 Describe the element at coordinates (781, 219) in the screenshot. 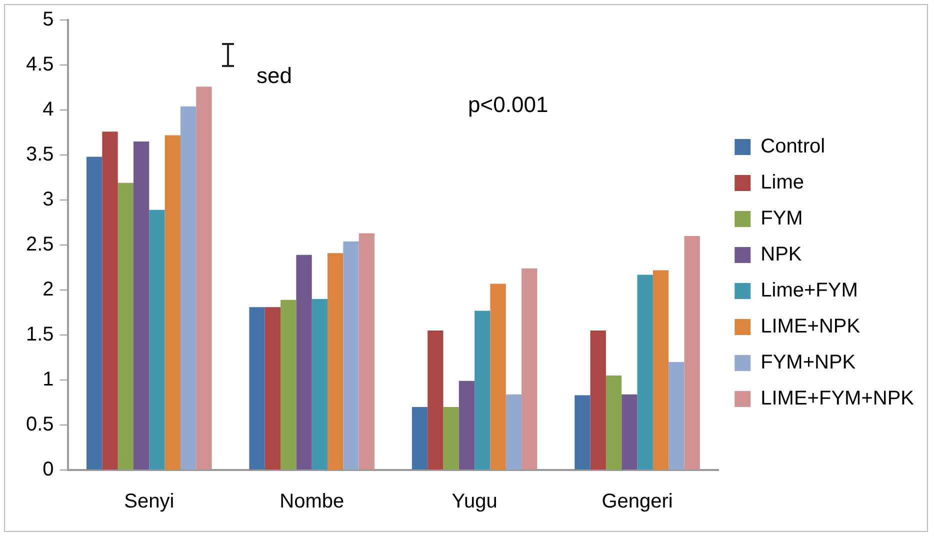

I see `legend-label: FYM` at that location.